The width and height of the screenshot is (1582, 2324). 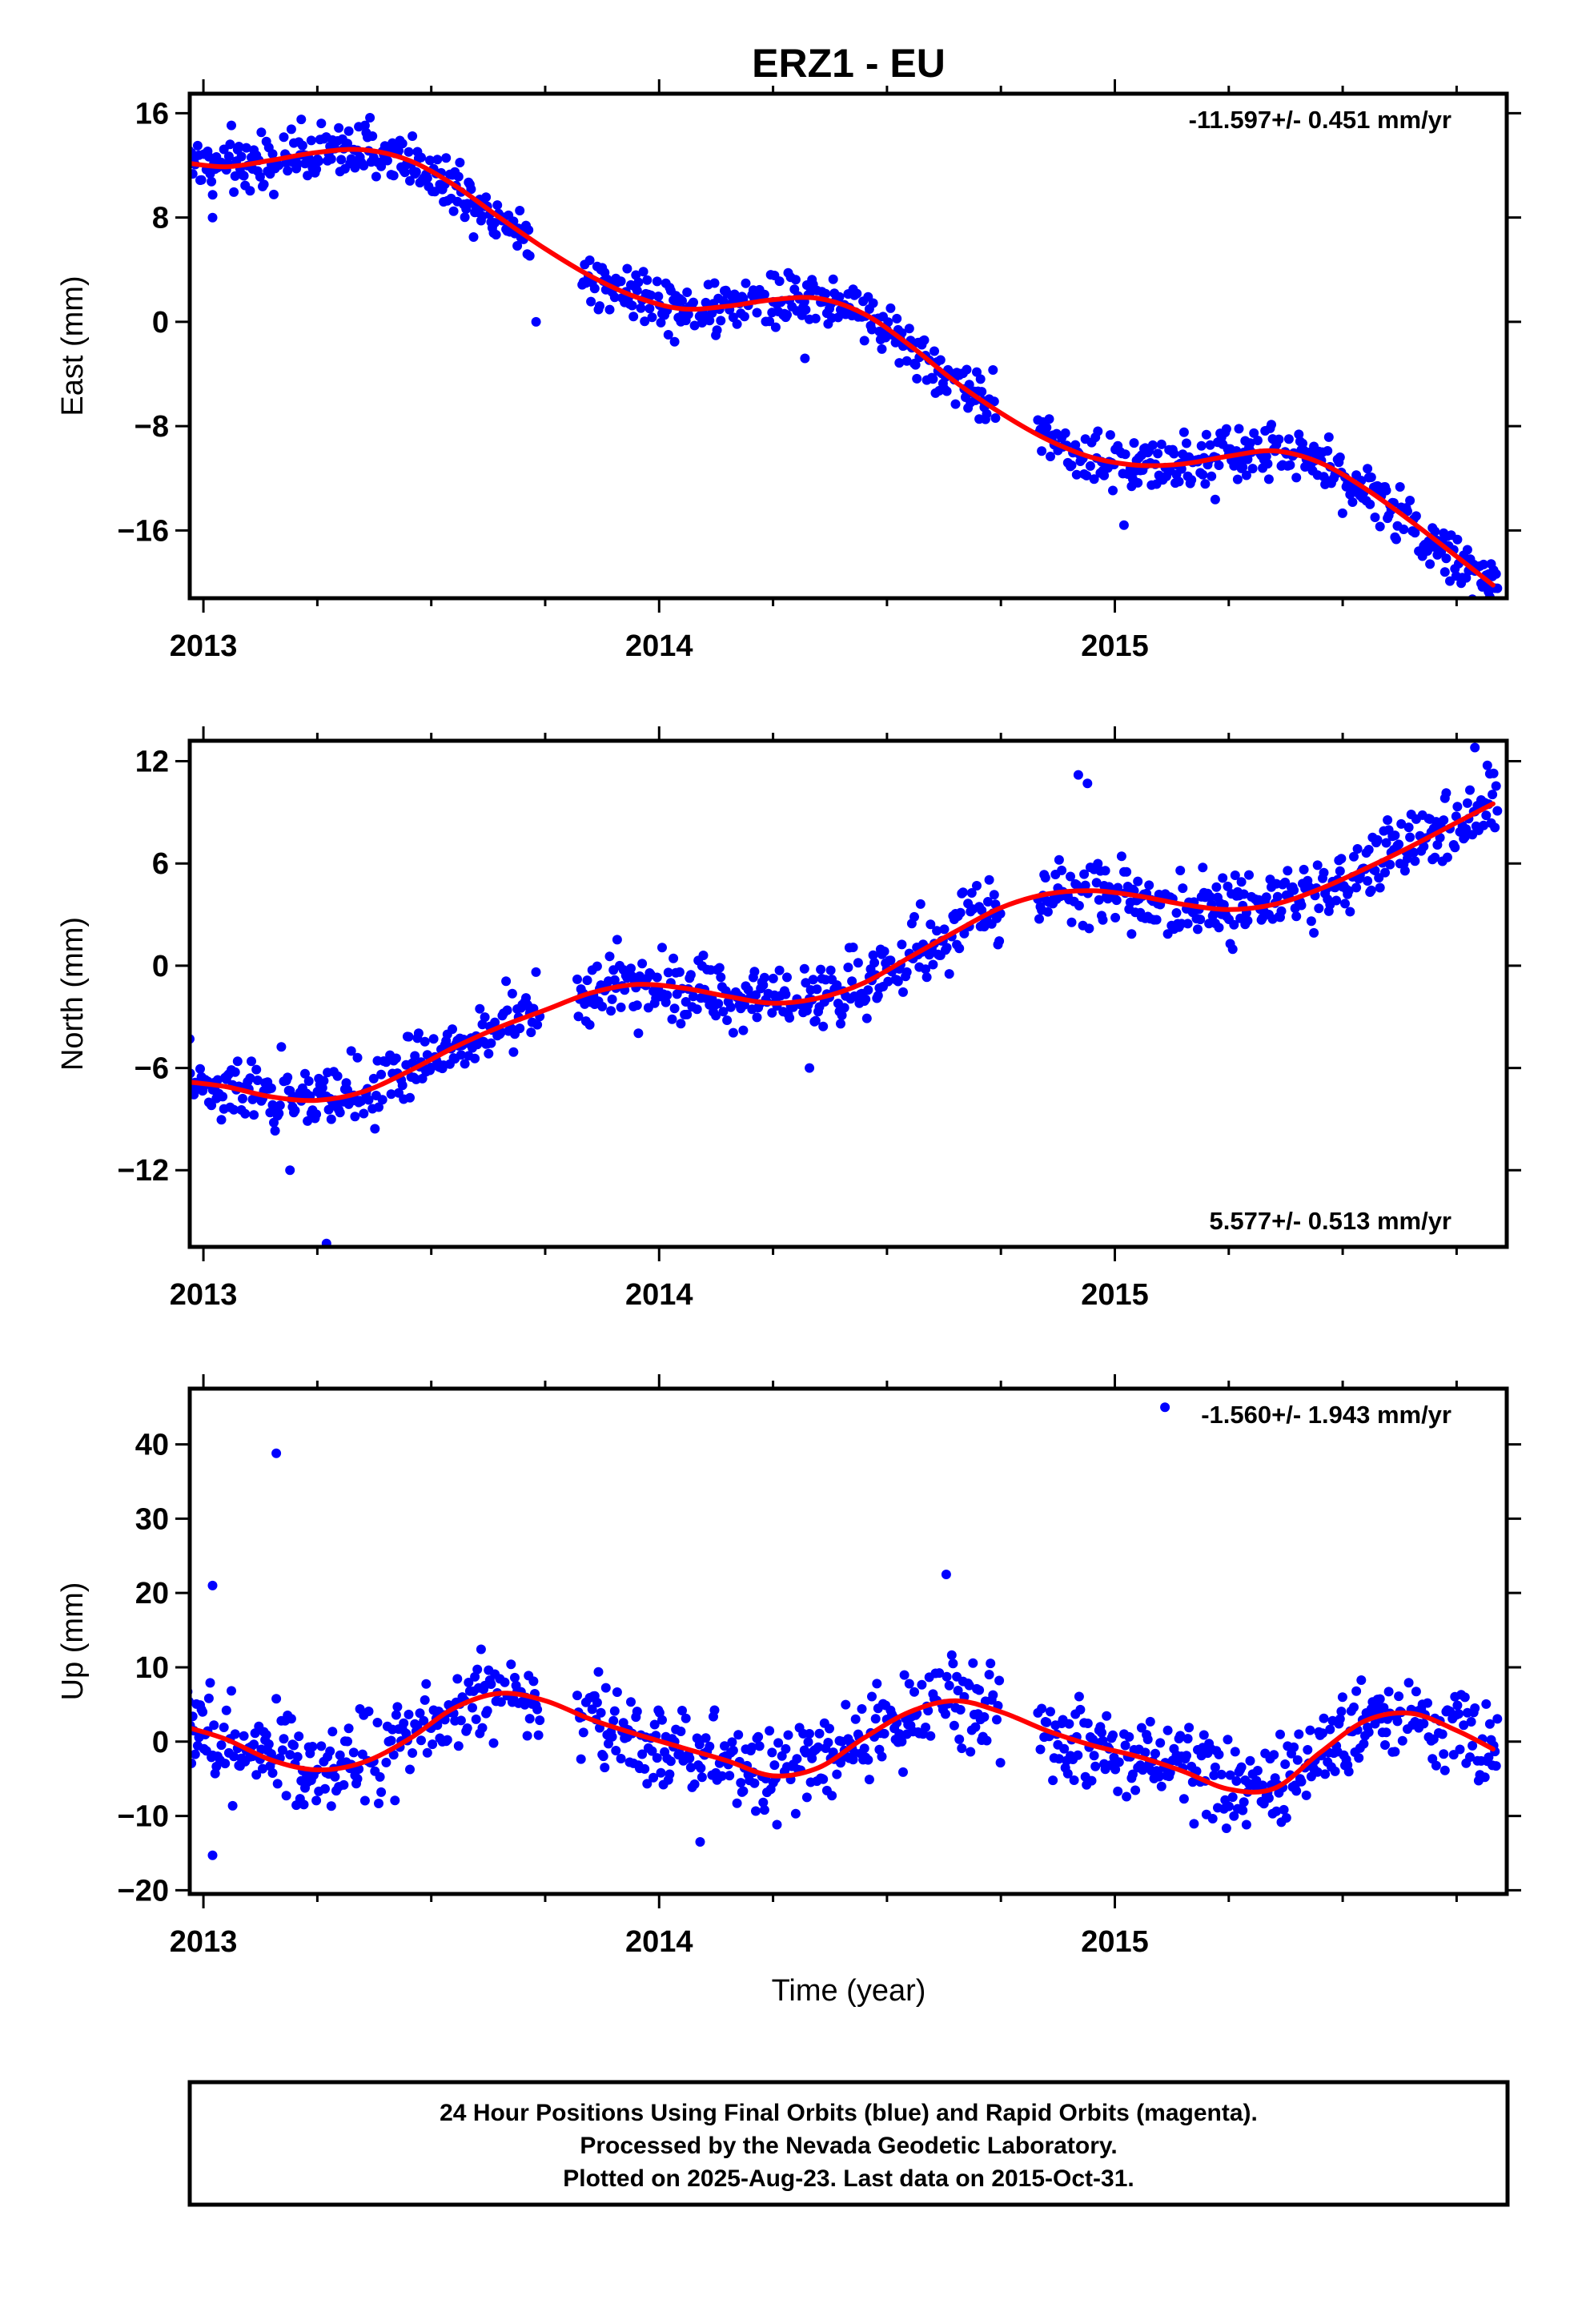 I want to click on y-tick-label: −10, so click(x=144, y=1817).